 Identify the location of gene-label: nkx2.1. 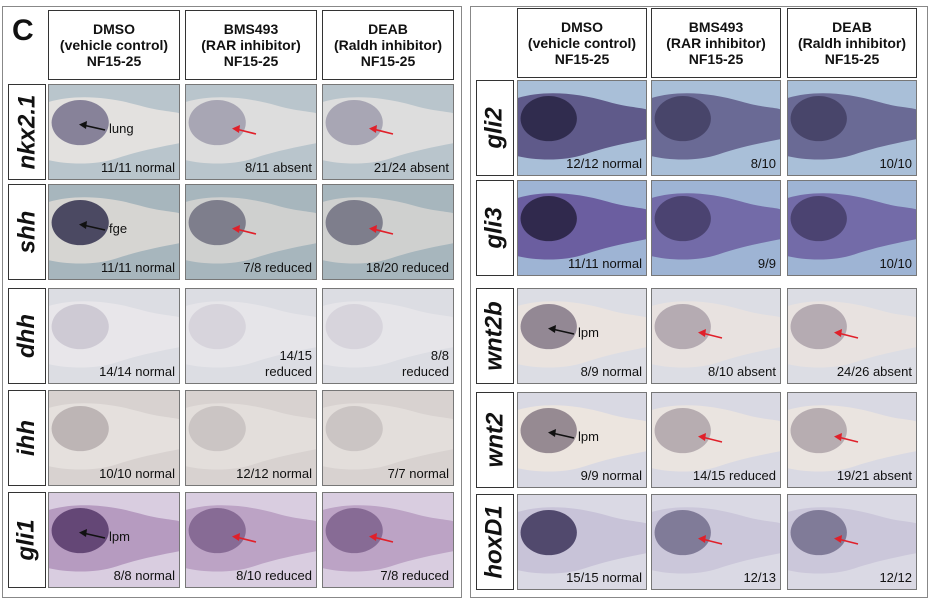
(27, 132).